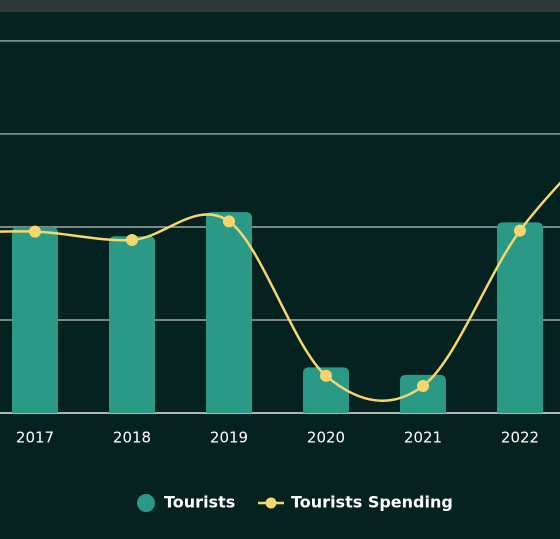 The height and width of the screenshot is (539, 560). I want to click on x-tick-label: 2019, so click(229, 438).